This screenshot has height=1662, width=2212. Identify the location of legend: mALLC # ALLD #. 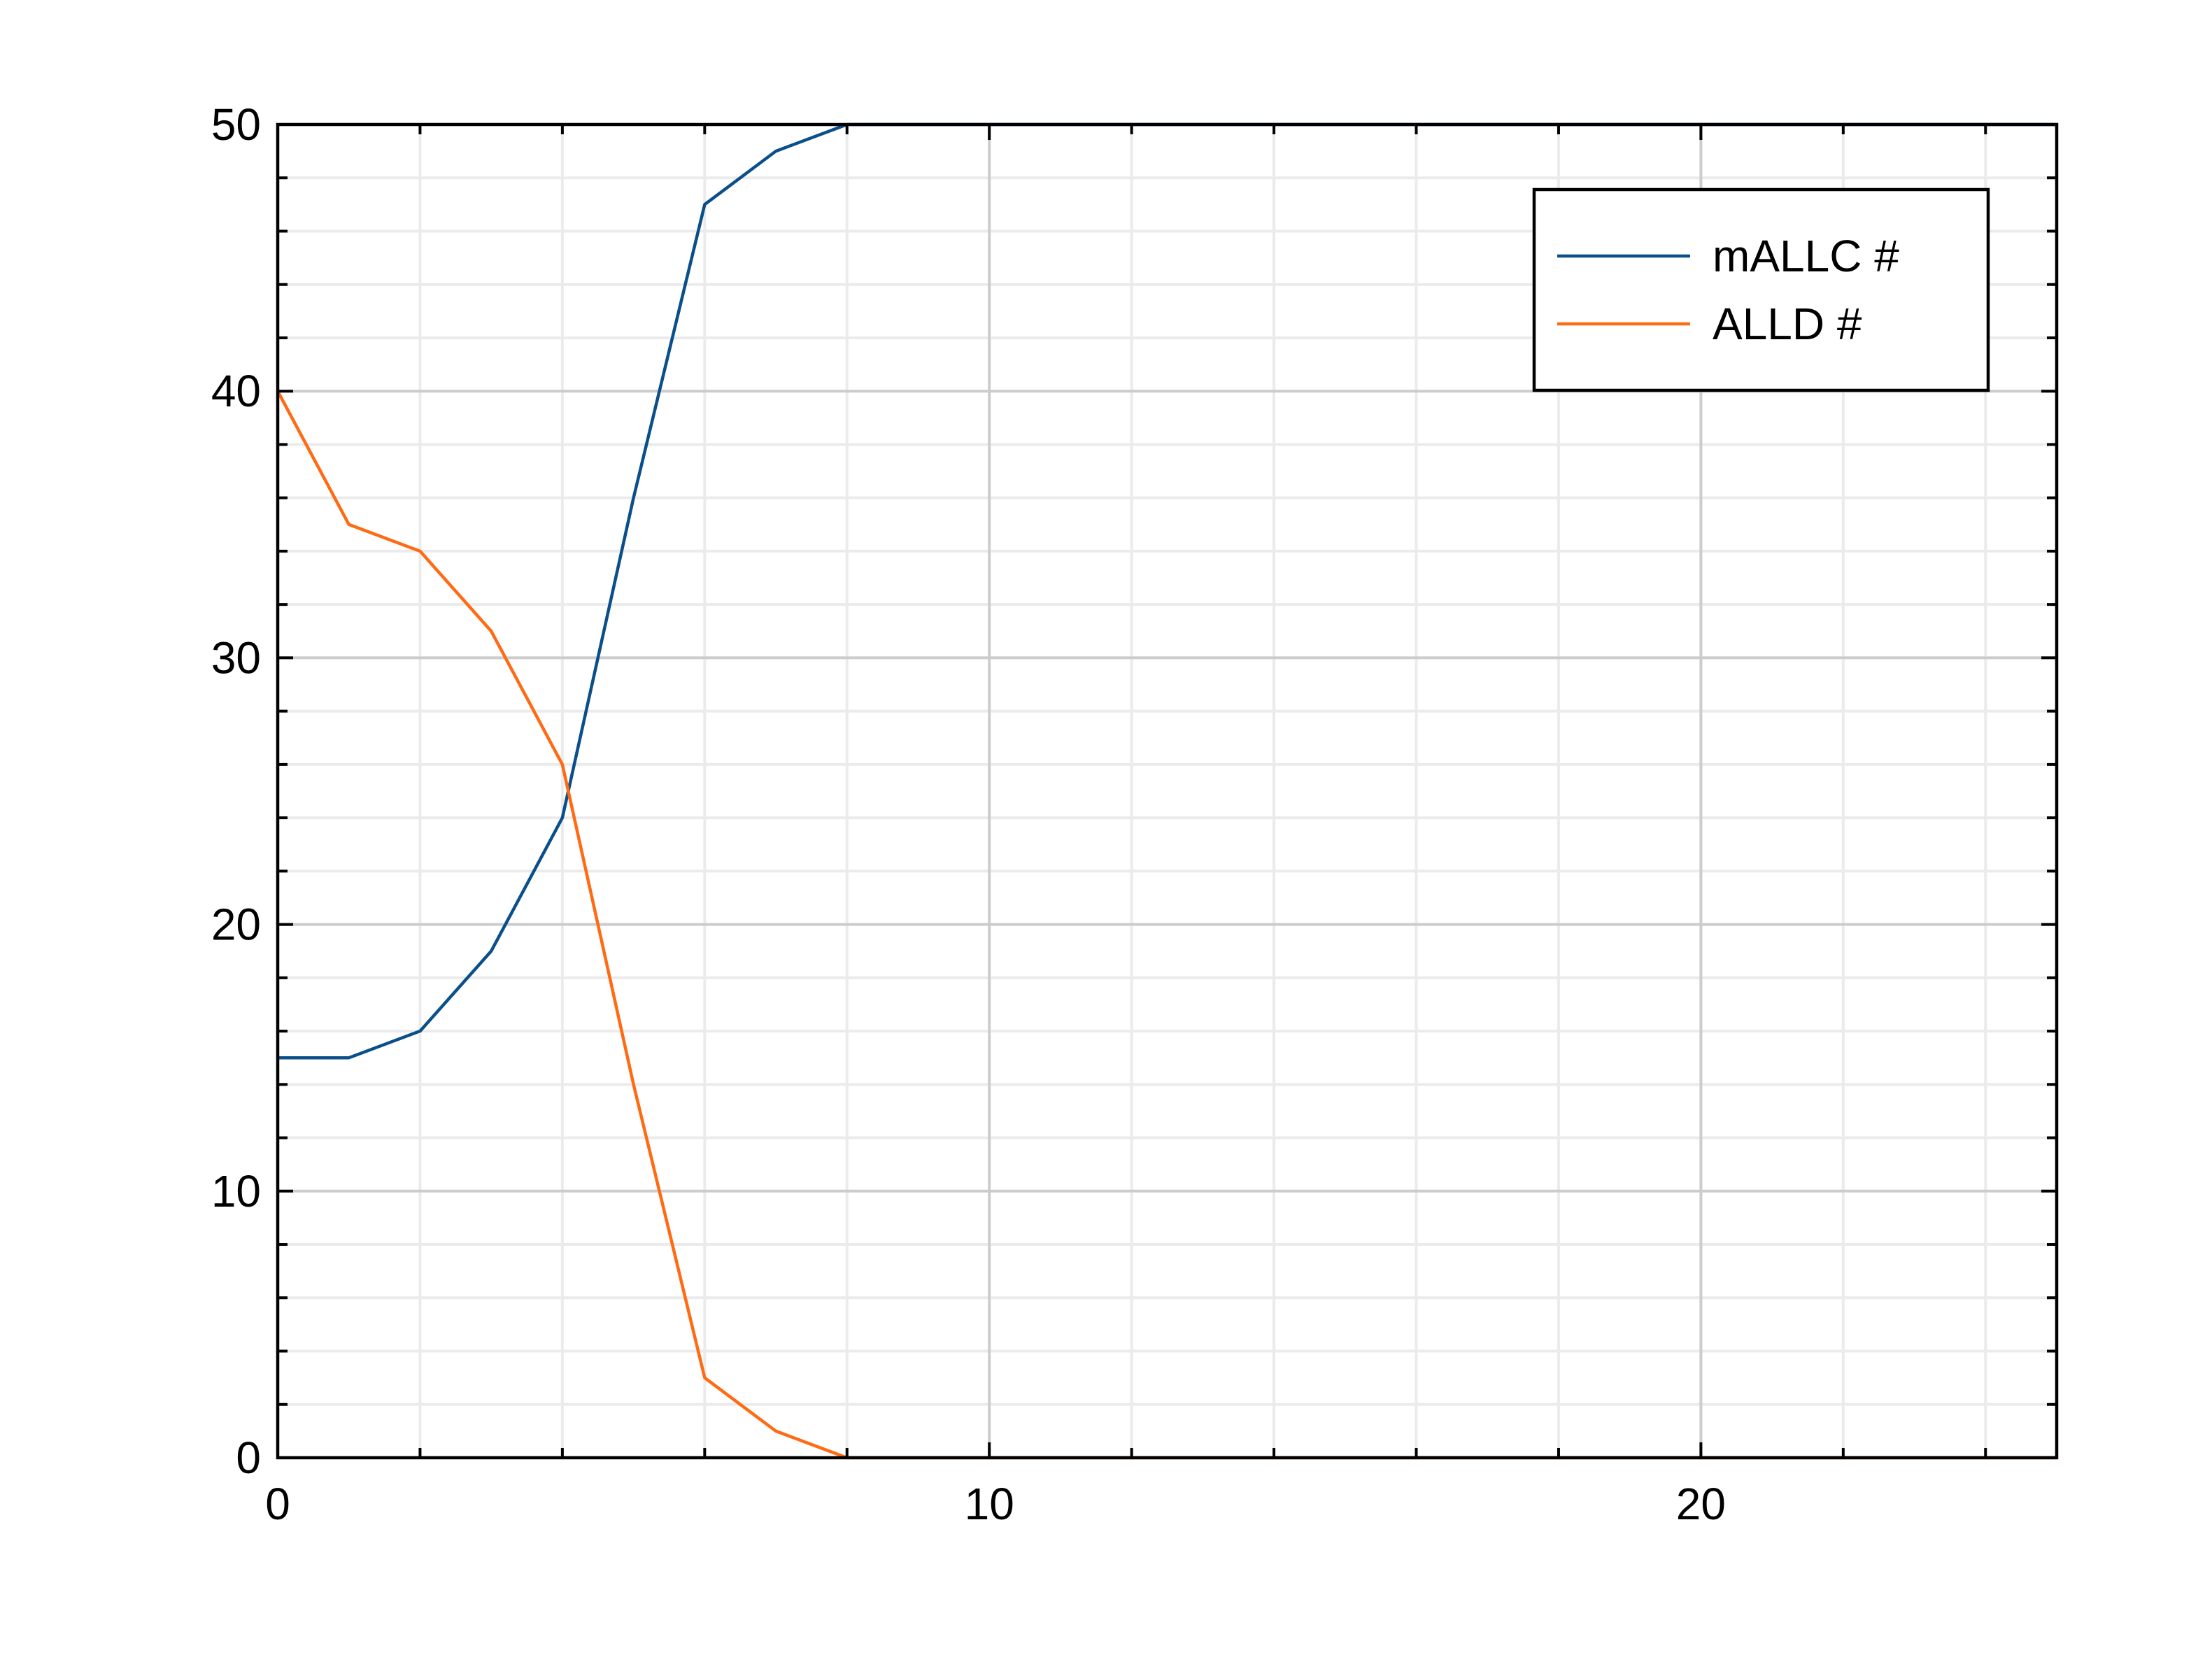
(1761, 290).